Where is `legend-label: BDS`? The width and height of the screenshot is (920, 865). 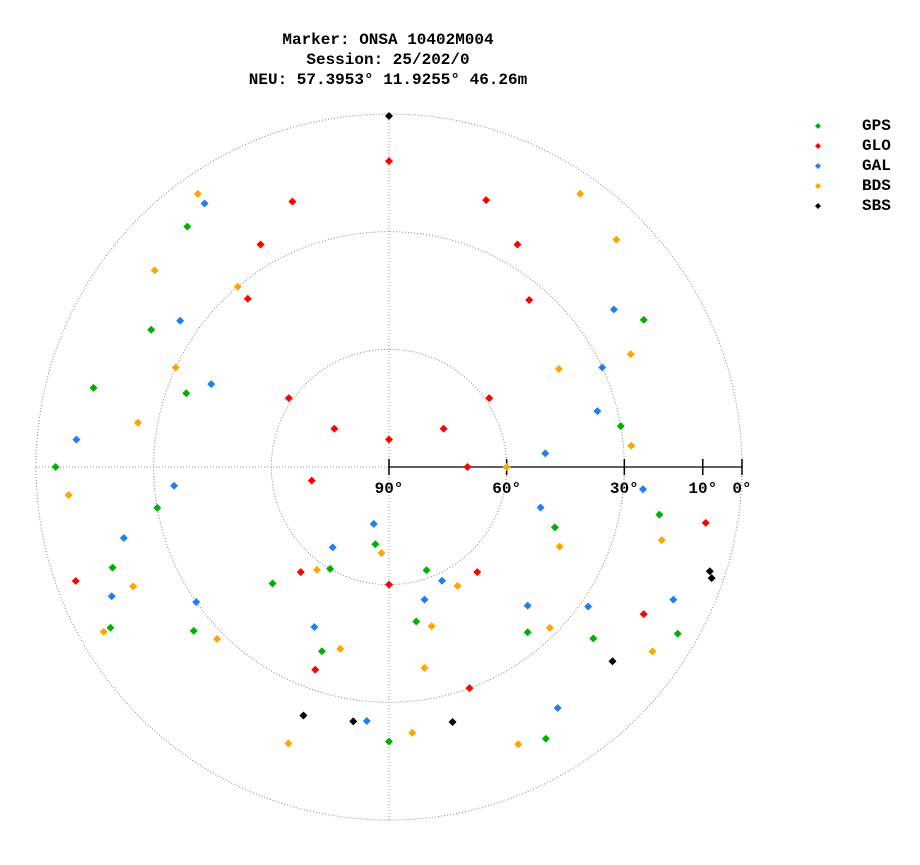 legend-label: BDS is located at coordinates (876, 186).